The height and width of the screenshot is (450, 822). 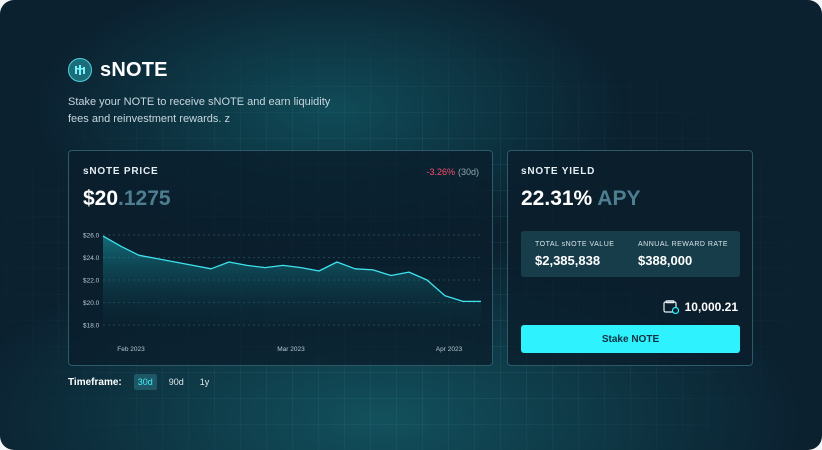 What do you see at coordinates (91, 325) in the screenshot?
I see `y-tick-label: $18.0` at bounding box center [91, 325].